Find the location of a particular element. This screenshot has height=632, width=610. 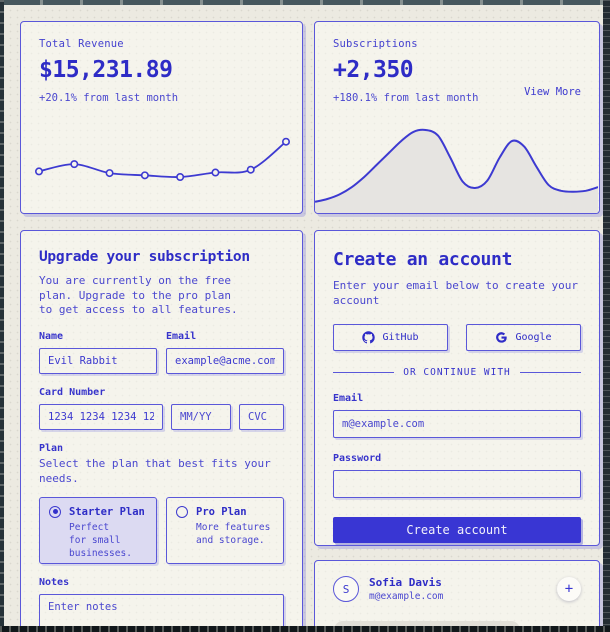

signup-email-label: Email is located at coordinates (348, 399).